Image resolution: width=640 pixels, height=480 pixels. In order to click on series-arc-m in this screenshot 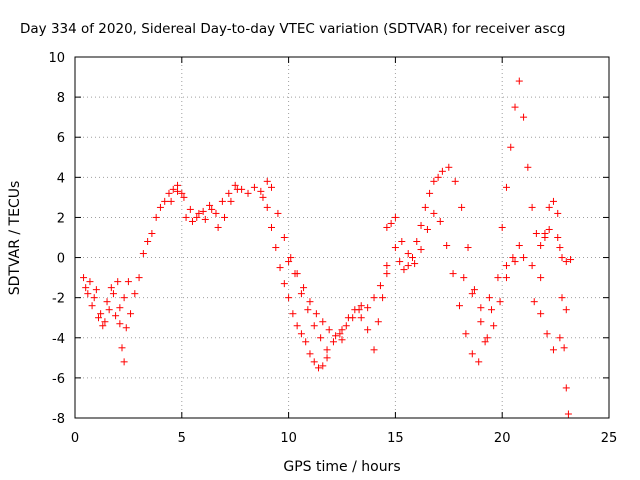, I will do `click(484, 252)`.